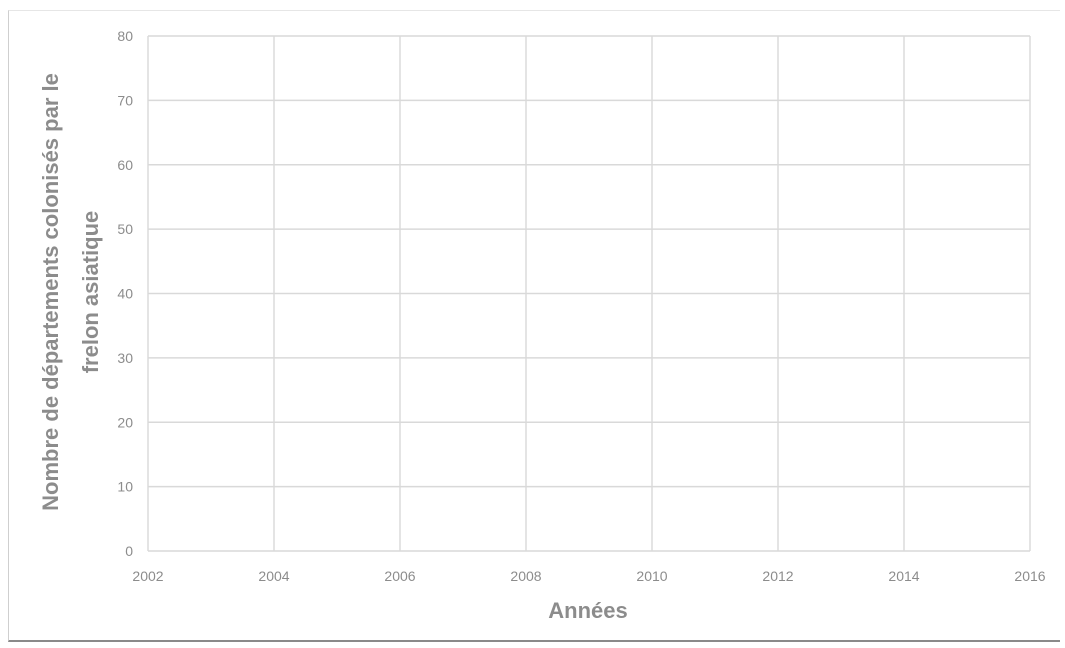  I want to click on x-tick-label: 2004, so click(273, 576).